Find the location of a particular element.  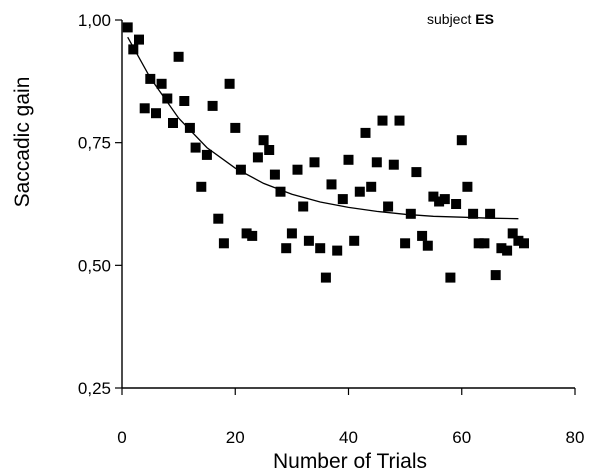

subject-prefix: subject is located at coordinates (449, 19).